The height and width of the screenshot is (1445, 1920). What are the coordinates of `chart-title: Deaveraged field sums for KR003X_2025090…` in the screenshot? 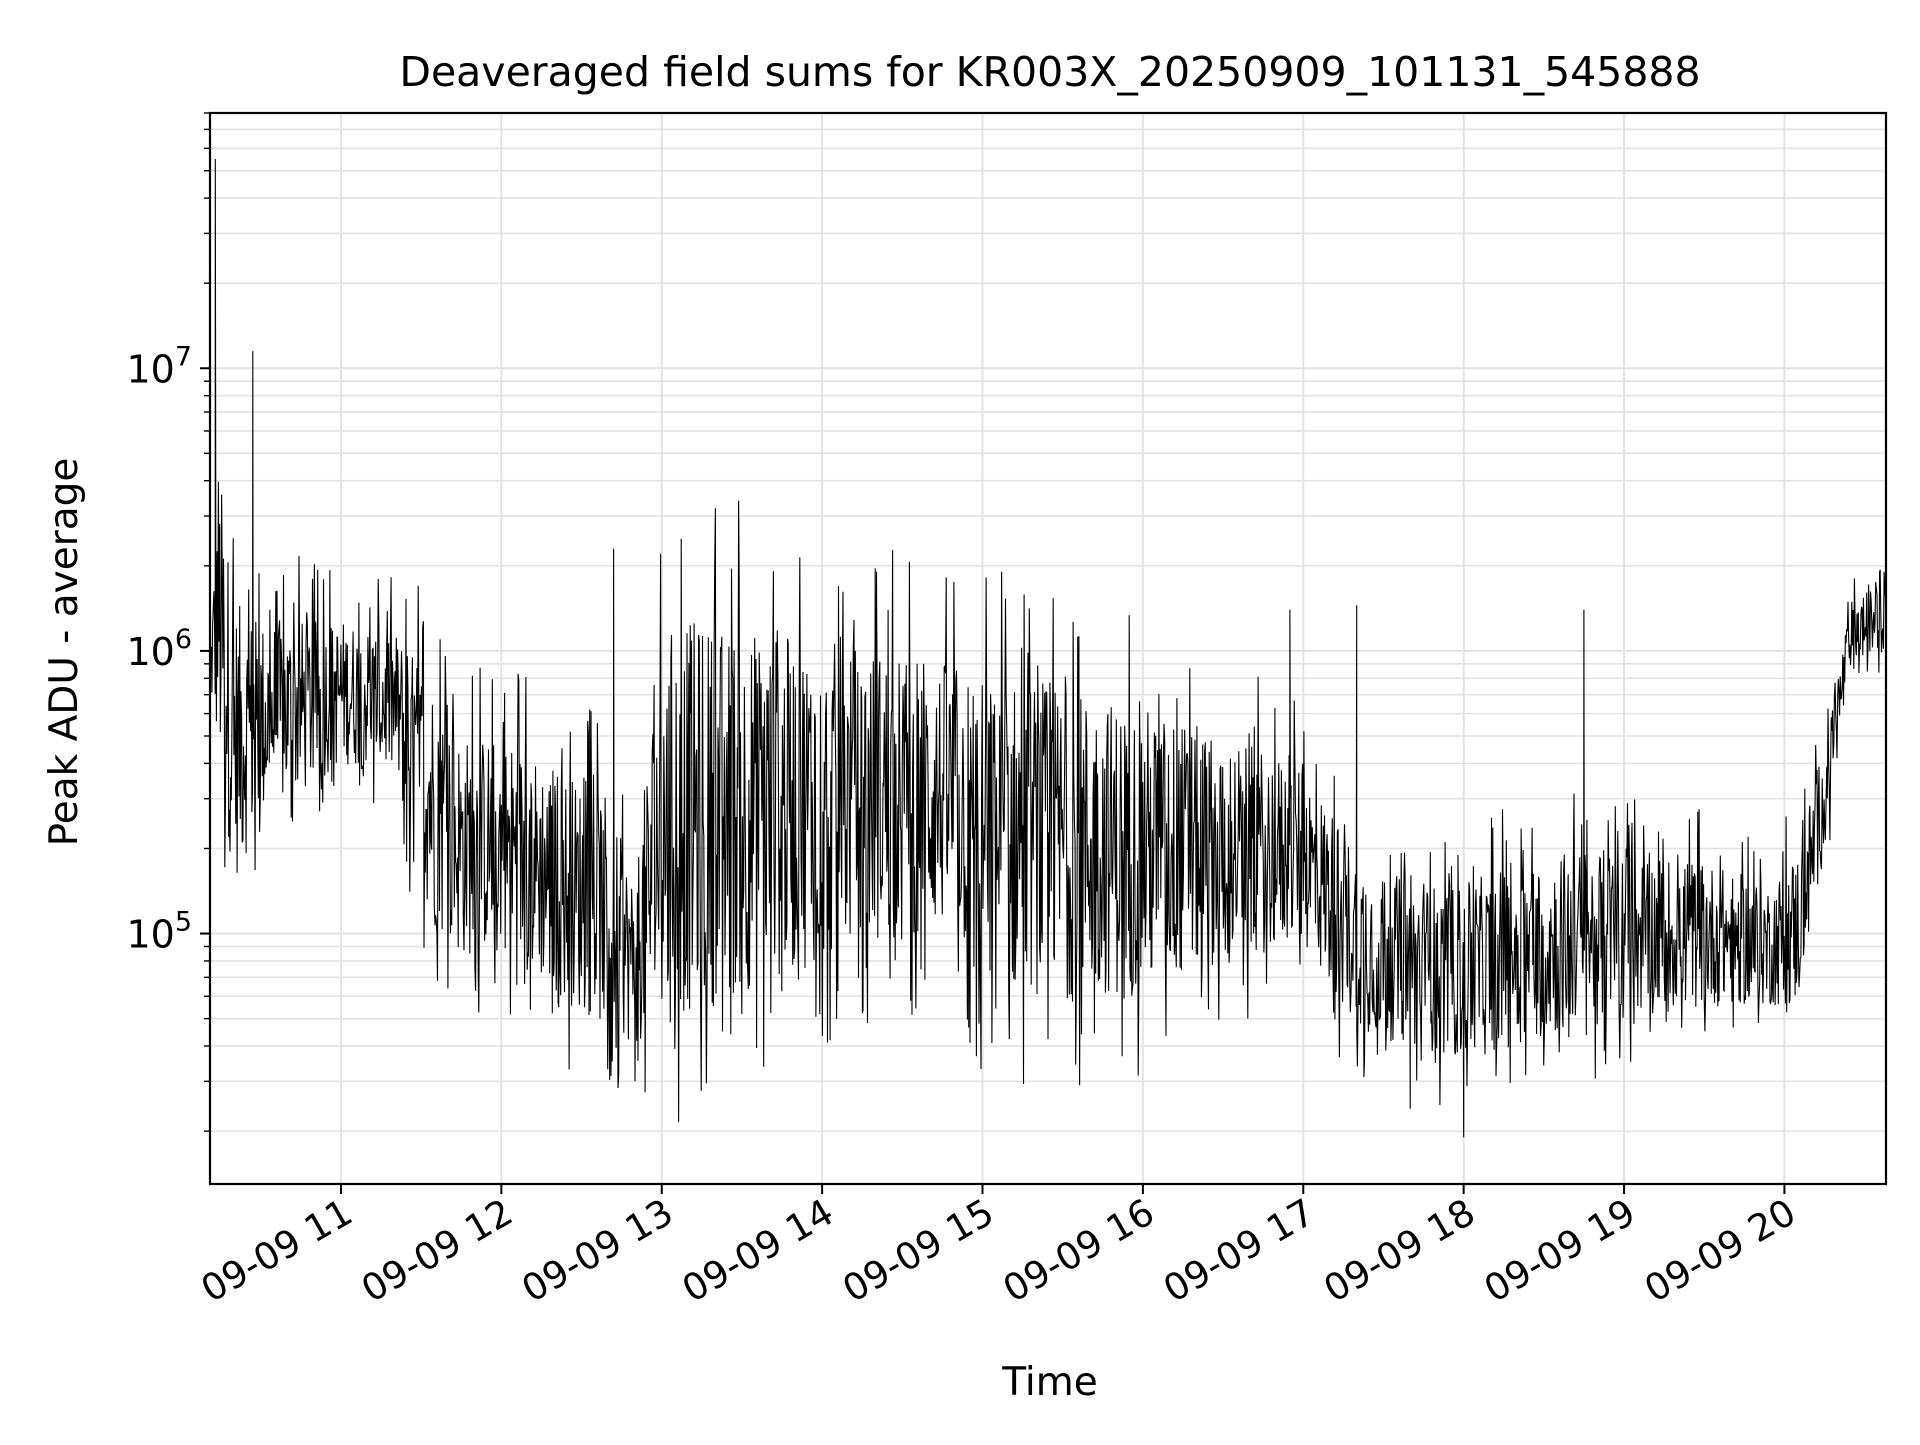 It's located at (1049, 72).